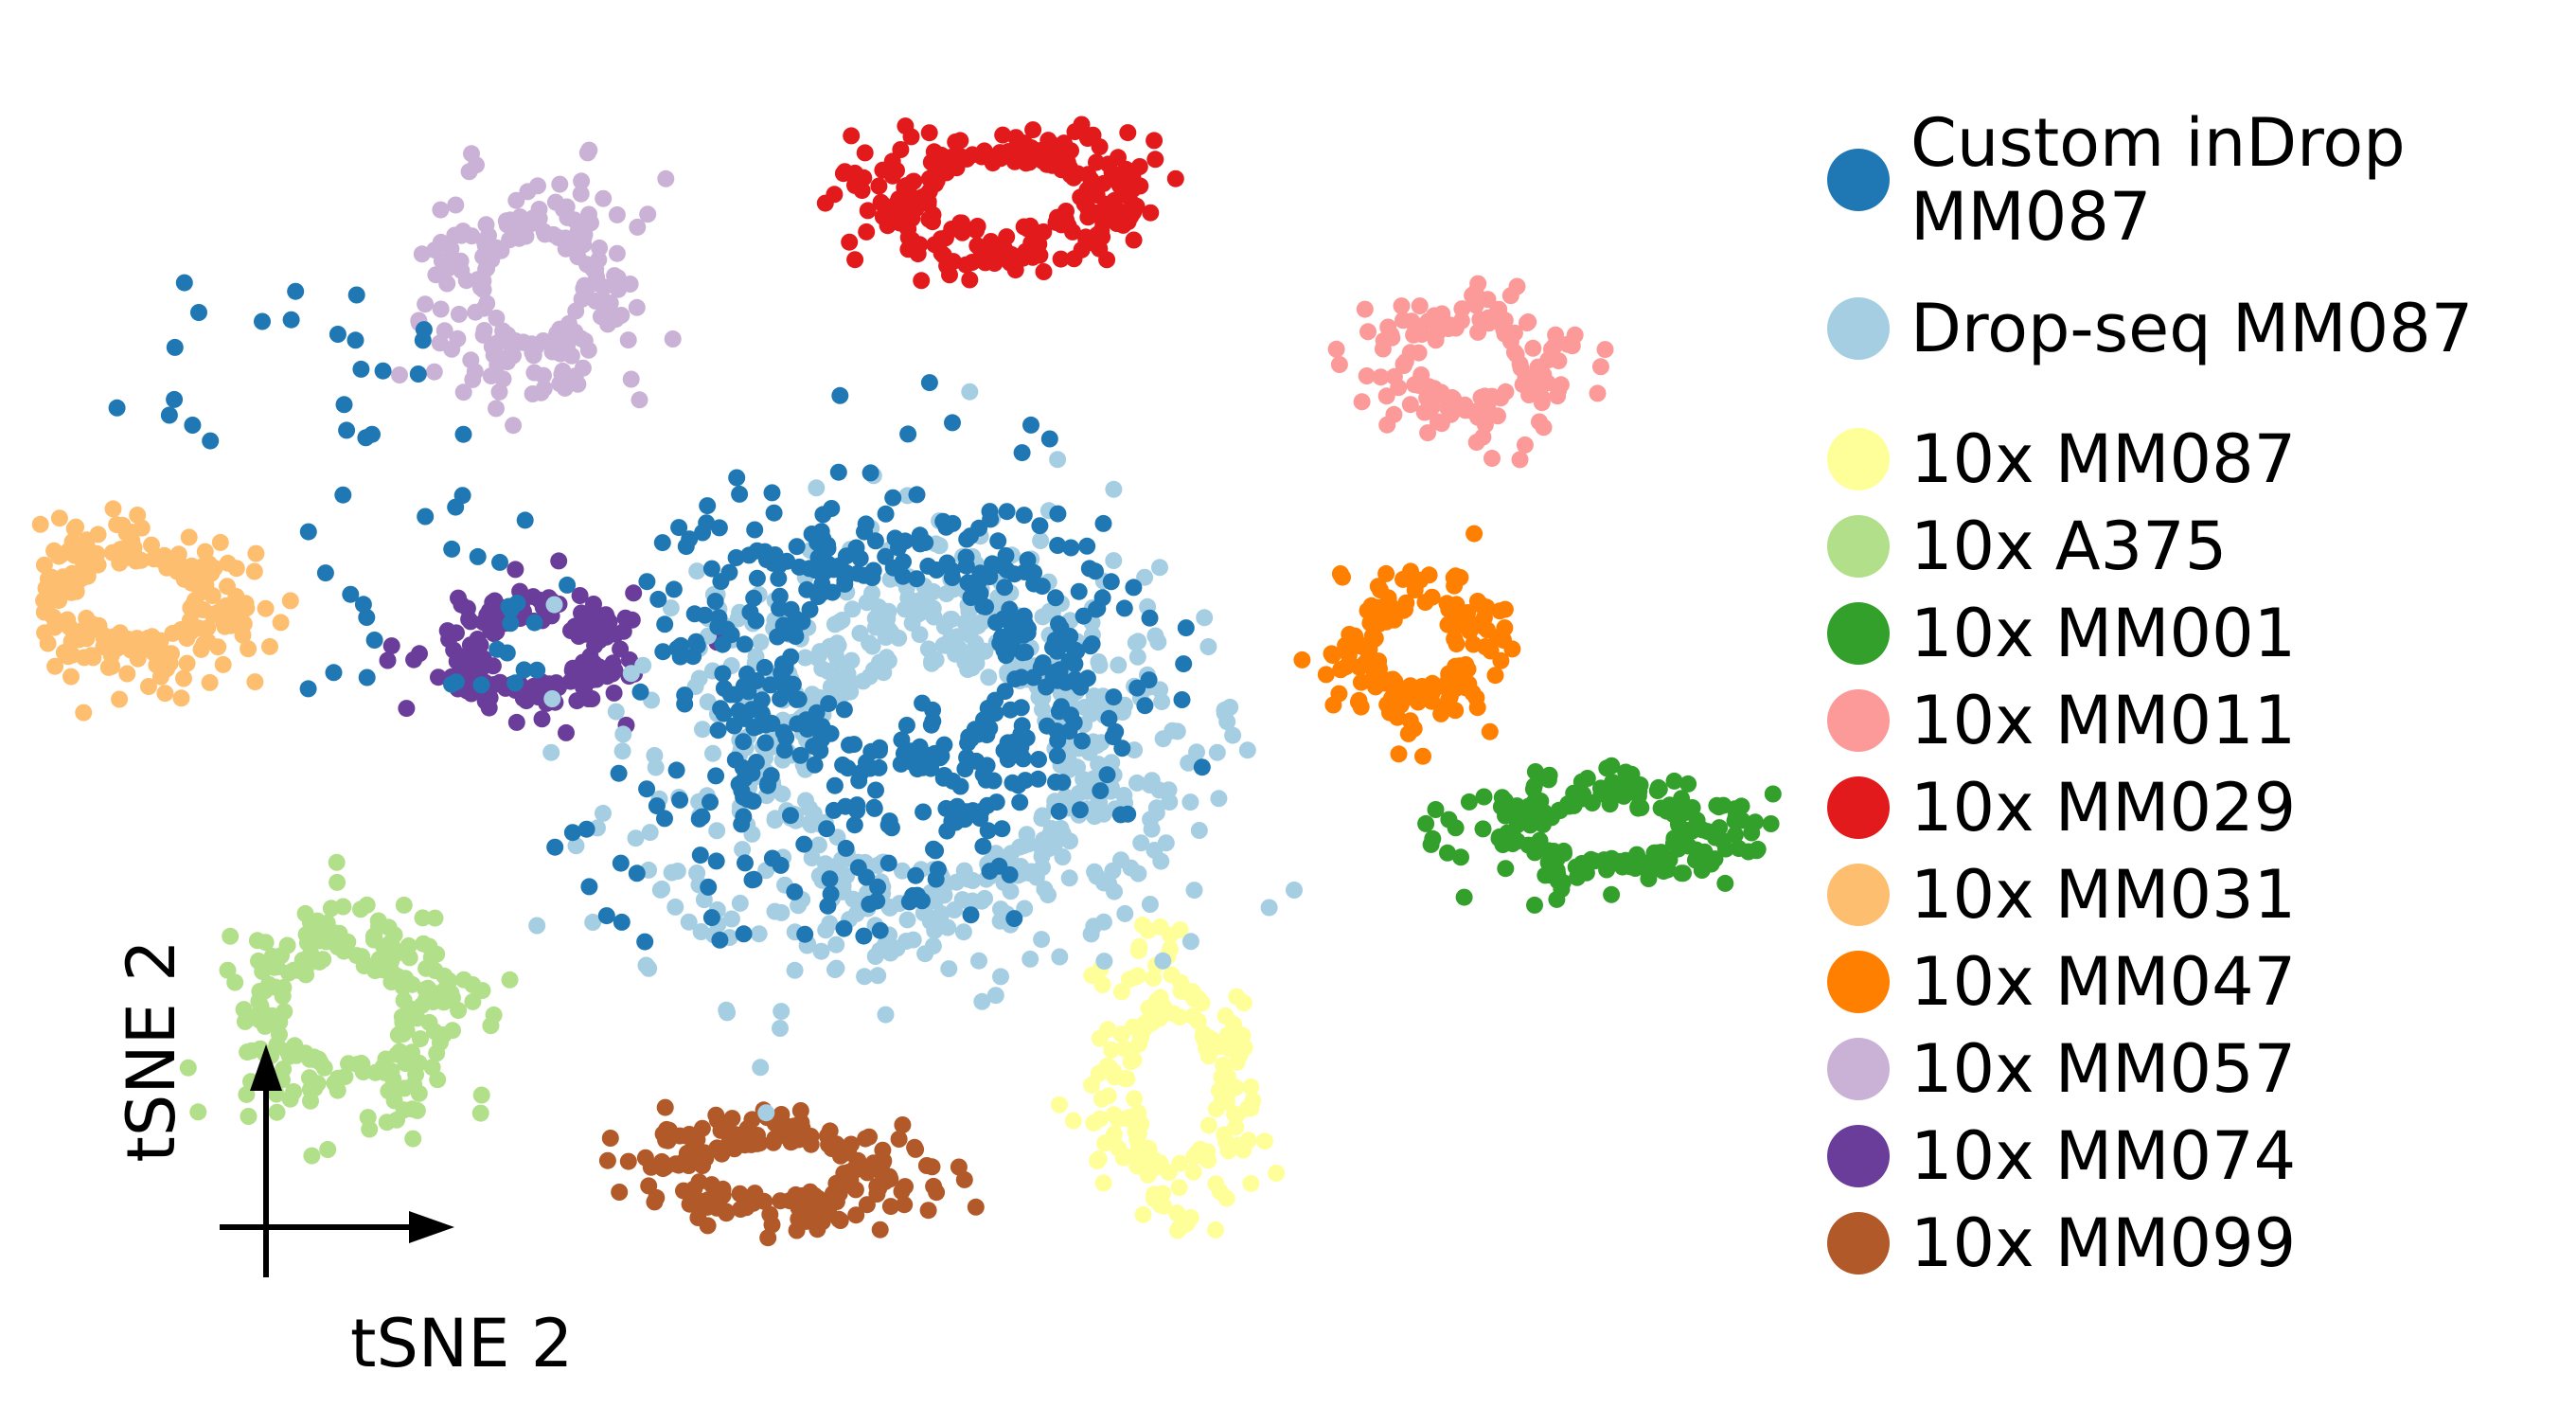  I want to click on legend-marker, so click(1859, 180).